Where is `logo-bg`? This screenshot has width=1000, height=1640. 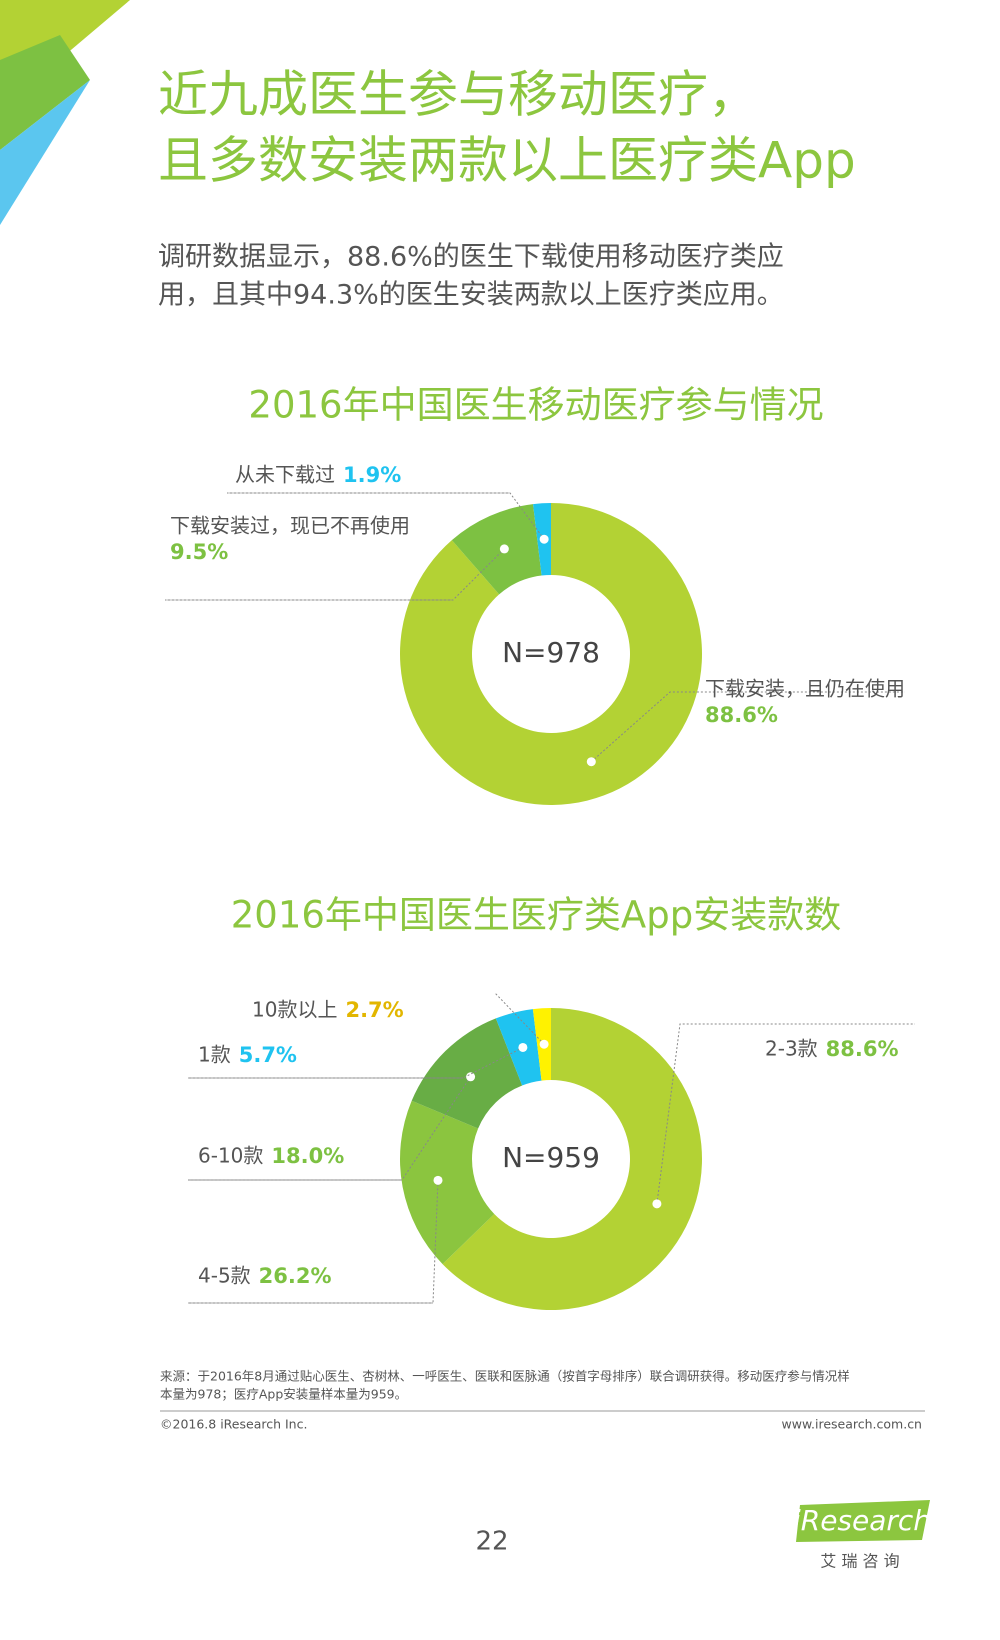
logo-bg is located at coordinates (863, 1521).